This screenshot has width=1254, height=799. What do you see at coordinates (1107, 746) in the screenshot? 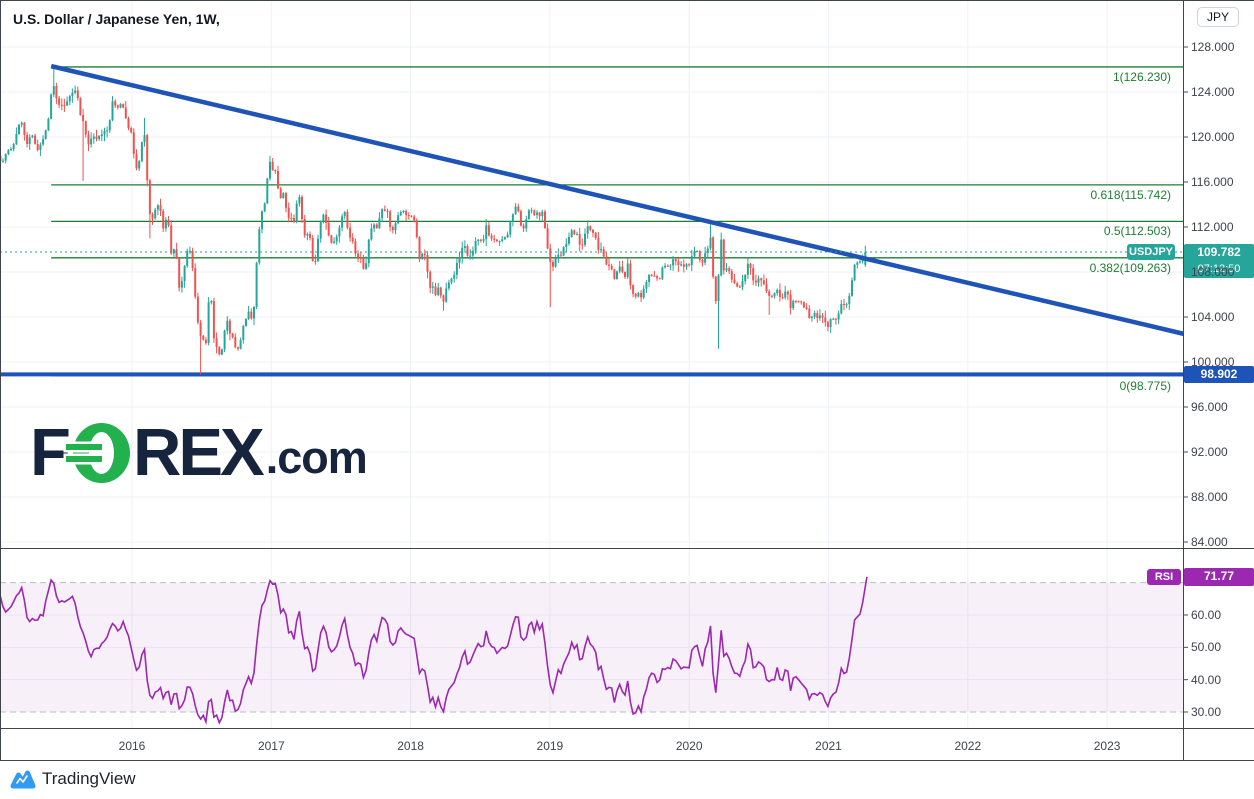
I see `time-axis-tick: 2023` at bounding box center [1107, 746].